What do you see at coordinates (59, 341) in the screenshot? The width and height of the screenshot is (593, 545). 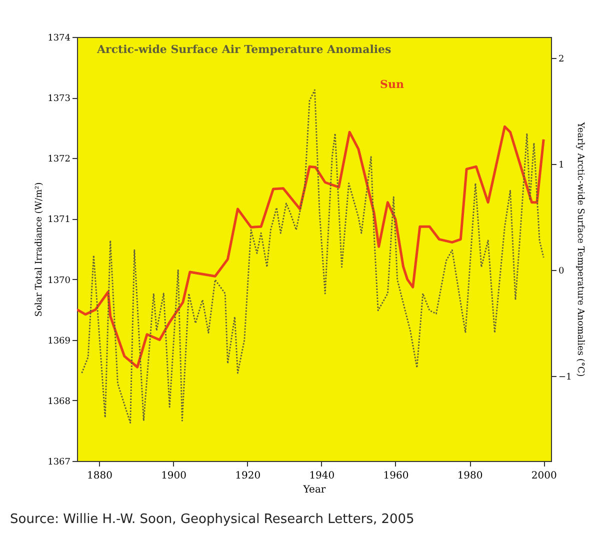 I see `y-tick-label: 1369` at bounding box center [59, 341].